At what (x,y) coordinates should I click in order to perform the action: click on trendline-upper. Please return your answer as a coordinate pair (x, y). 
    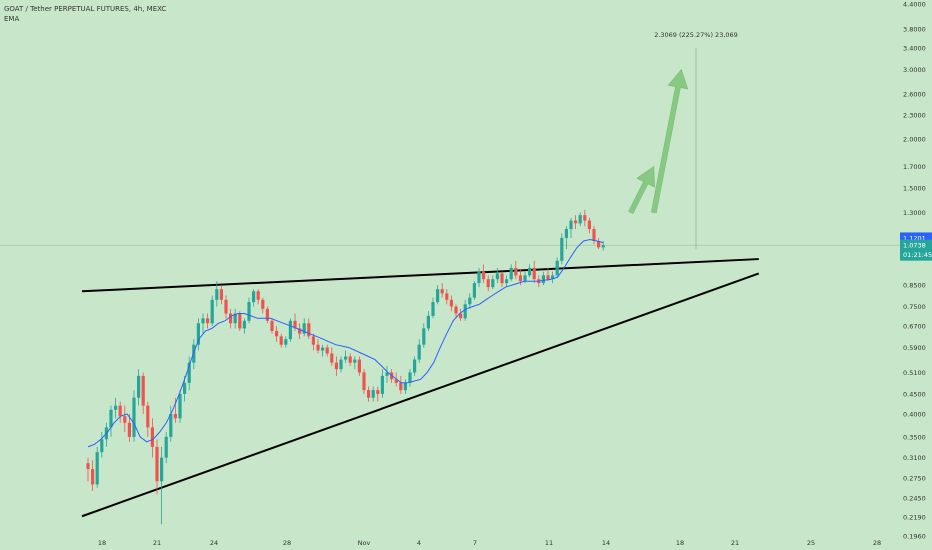
    Looking at the image, I should click on (420, 275).